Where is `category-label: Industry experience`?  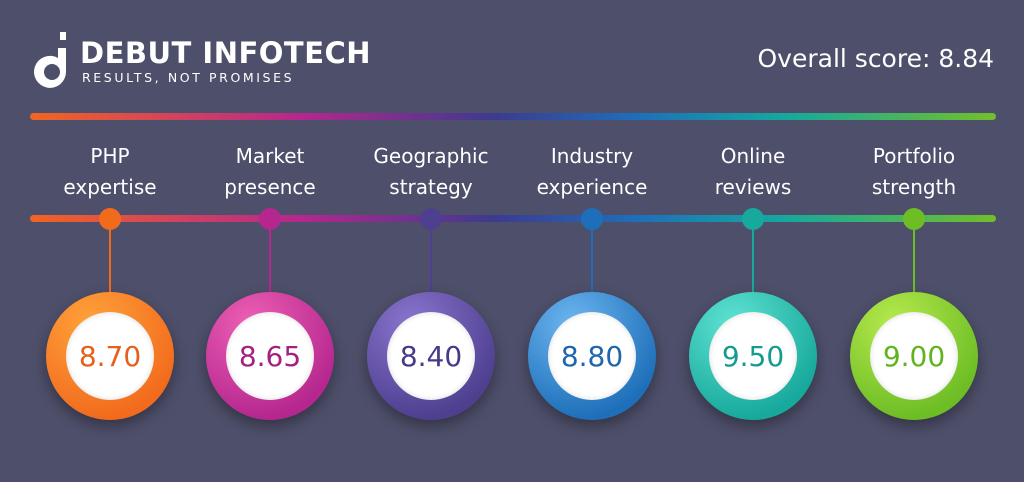 category-label: Industry experience is located at coordinates (592, 172).